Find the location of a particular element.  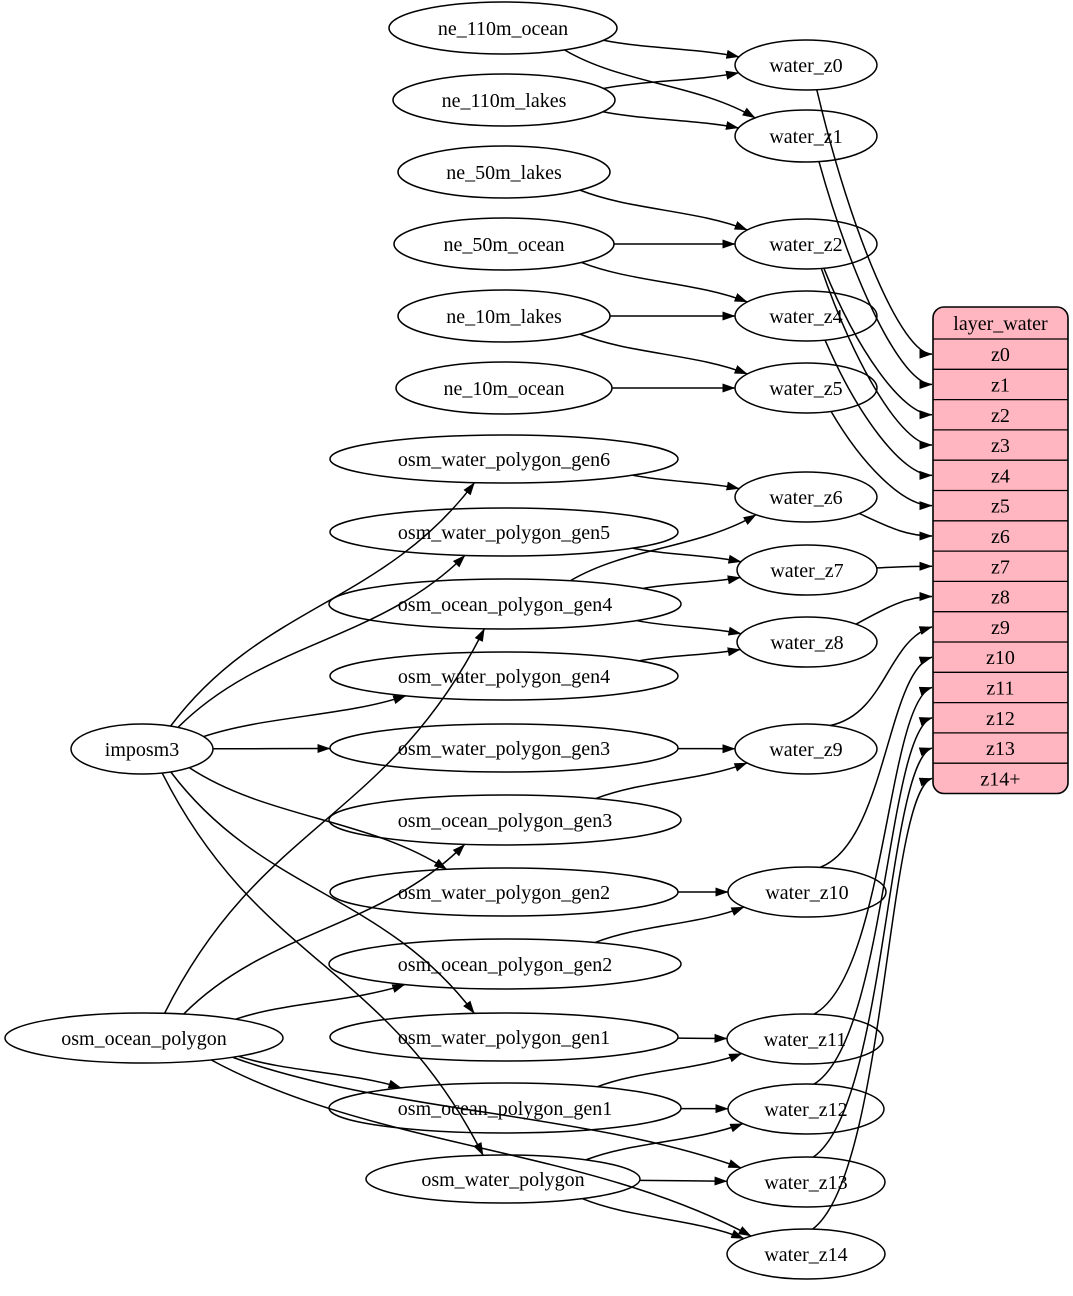

node-label: osm_water_polygon_gen2 is located at coordinates (504, 893).